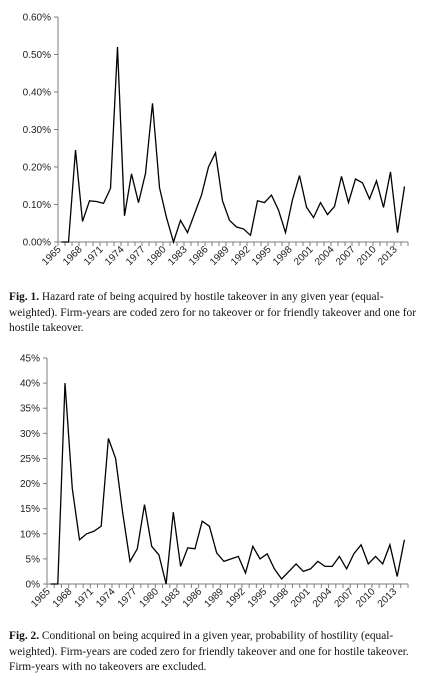 The height and width of the screenshot is (691, 432). What do you see at coordinates (33, 559) in the screenshot?
I see `y-tick-label: 5%` at bounding box center [33, 559].